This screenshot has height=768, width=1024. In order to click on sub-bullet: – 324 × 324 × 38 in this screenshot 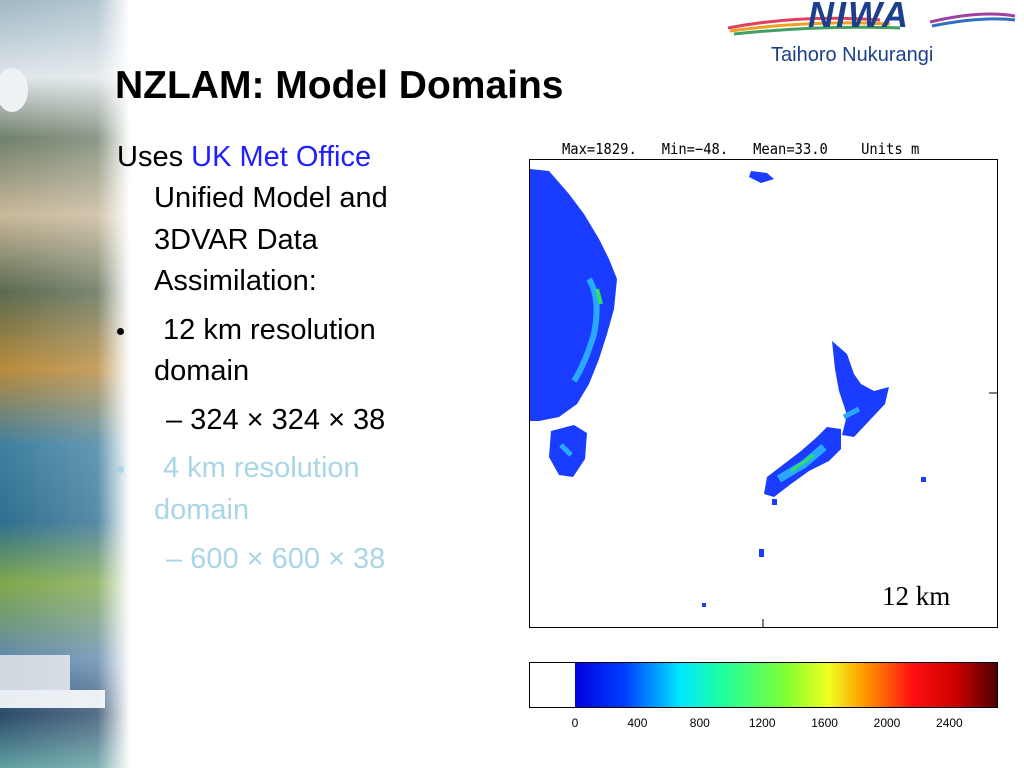, I will do `click(276, 420)`.